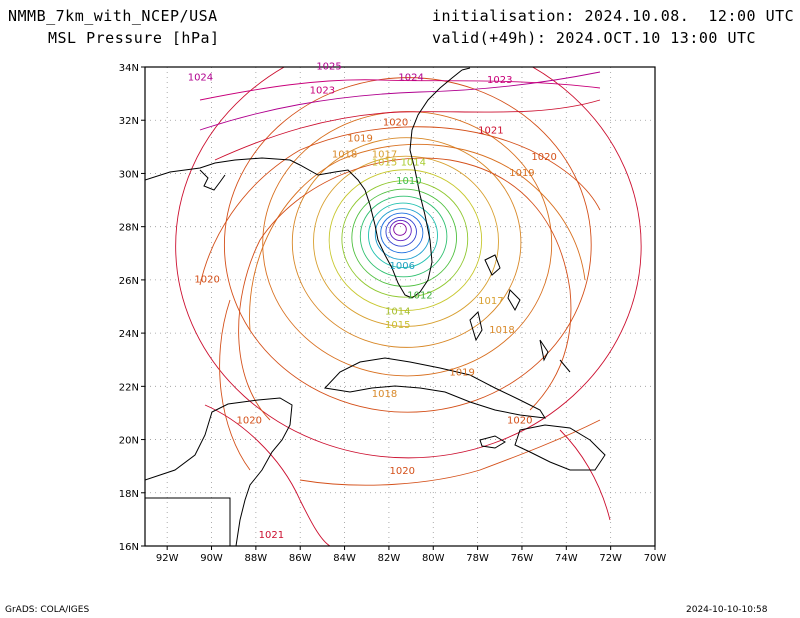 This screenshot has width=800, height=618. Describe the element at coordinates (129, 547) in the screenshot. I see `lat-tick-label: 16N` at that location.